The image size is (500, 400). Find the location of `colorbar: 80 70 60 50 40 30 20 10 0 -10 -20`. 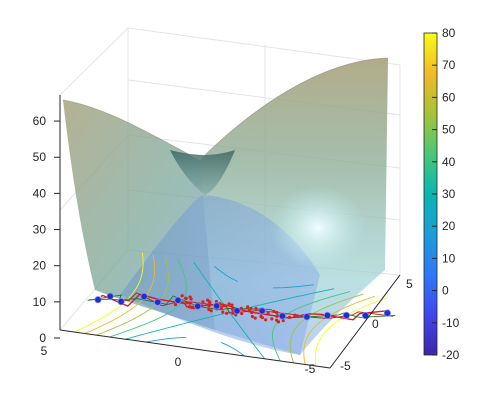

colorbar: 80 70 60 50 40 30 20 10 0 -10 -20 is located at coordinates (441, 194).